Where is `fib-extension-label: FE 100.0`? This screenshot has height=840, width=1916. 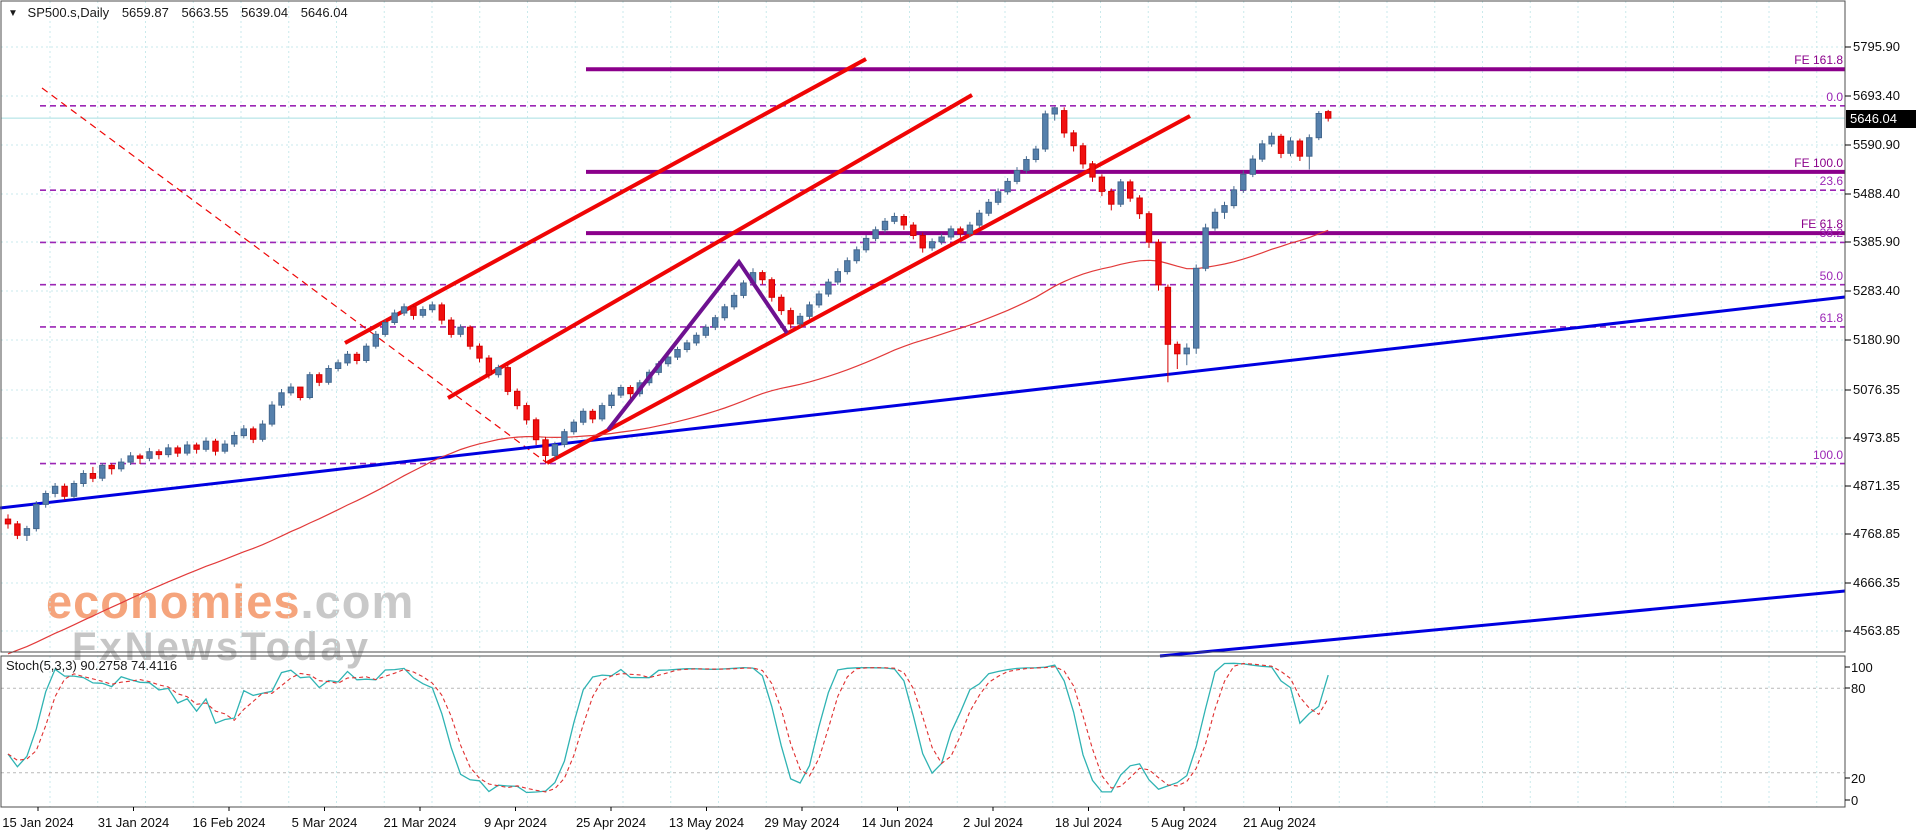 fib-extension-label: FE 100.0 is located at coordinates (1818, 162).